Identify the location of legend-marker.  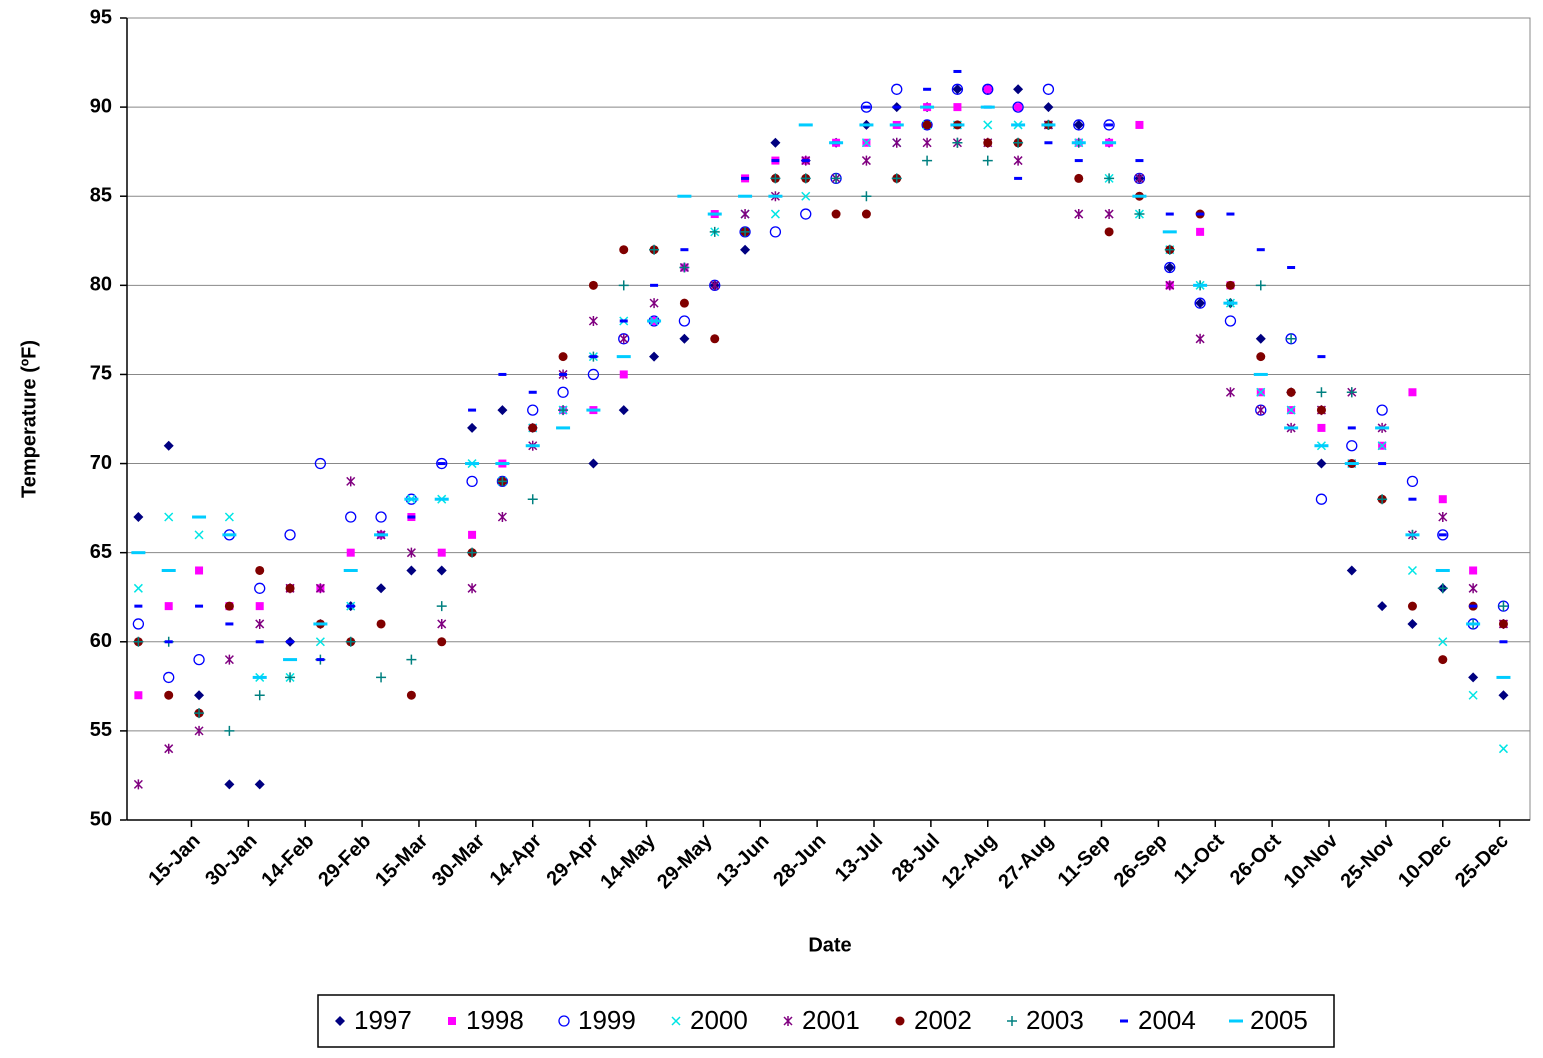
(564, 1021).